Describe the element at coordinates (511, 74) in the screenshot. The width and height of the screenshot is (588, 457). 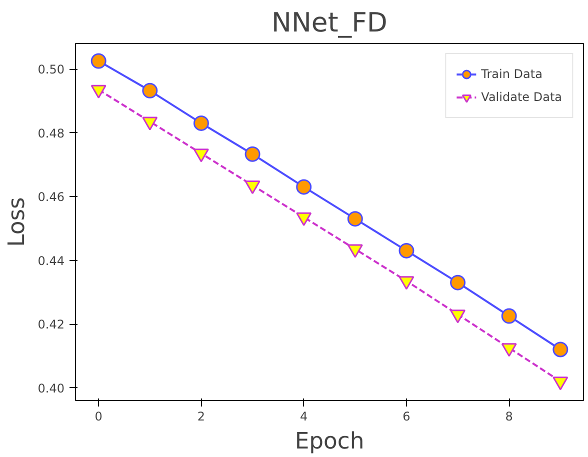
I see `legend-label: Train Data` at that location.